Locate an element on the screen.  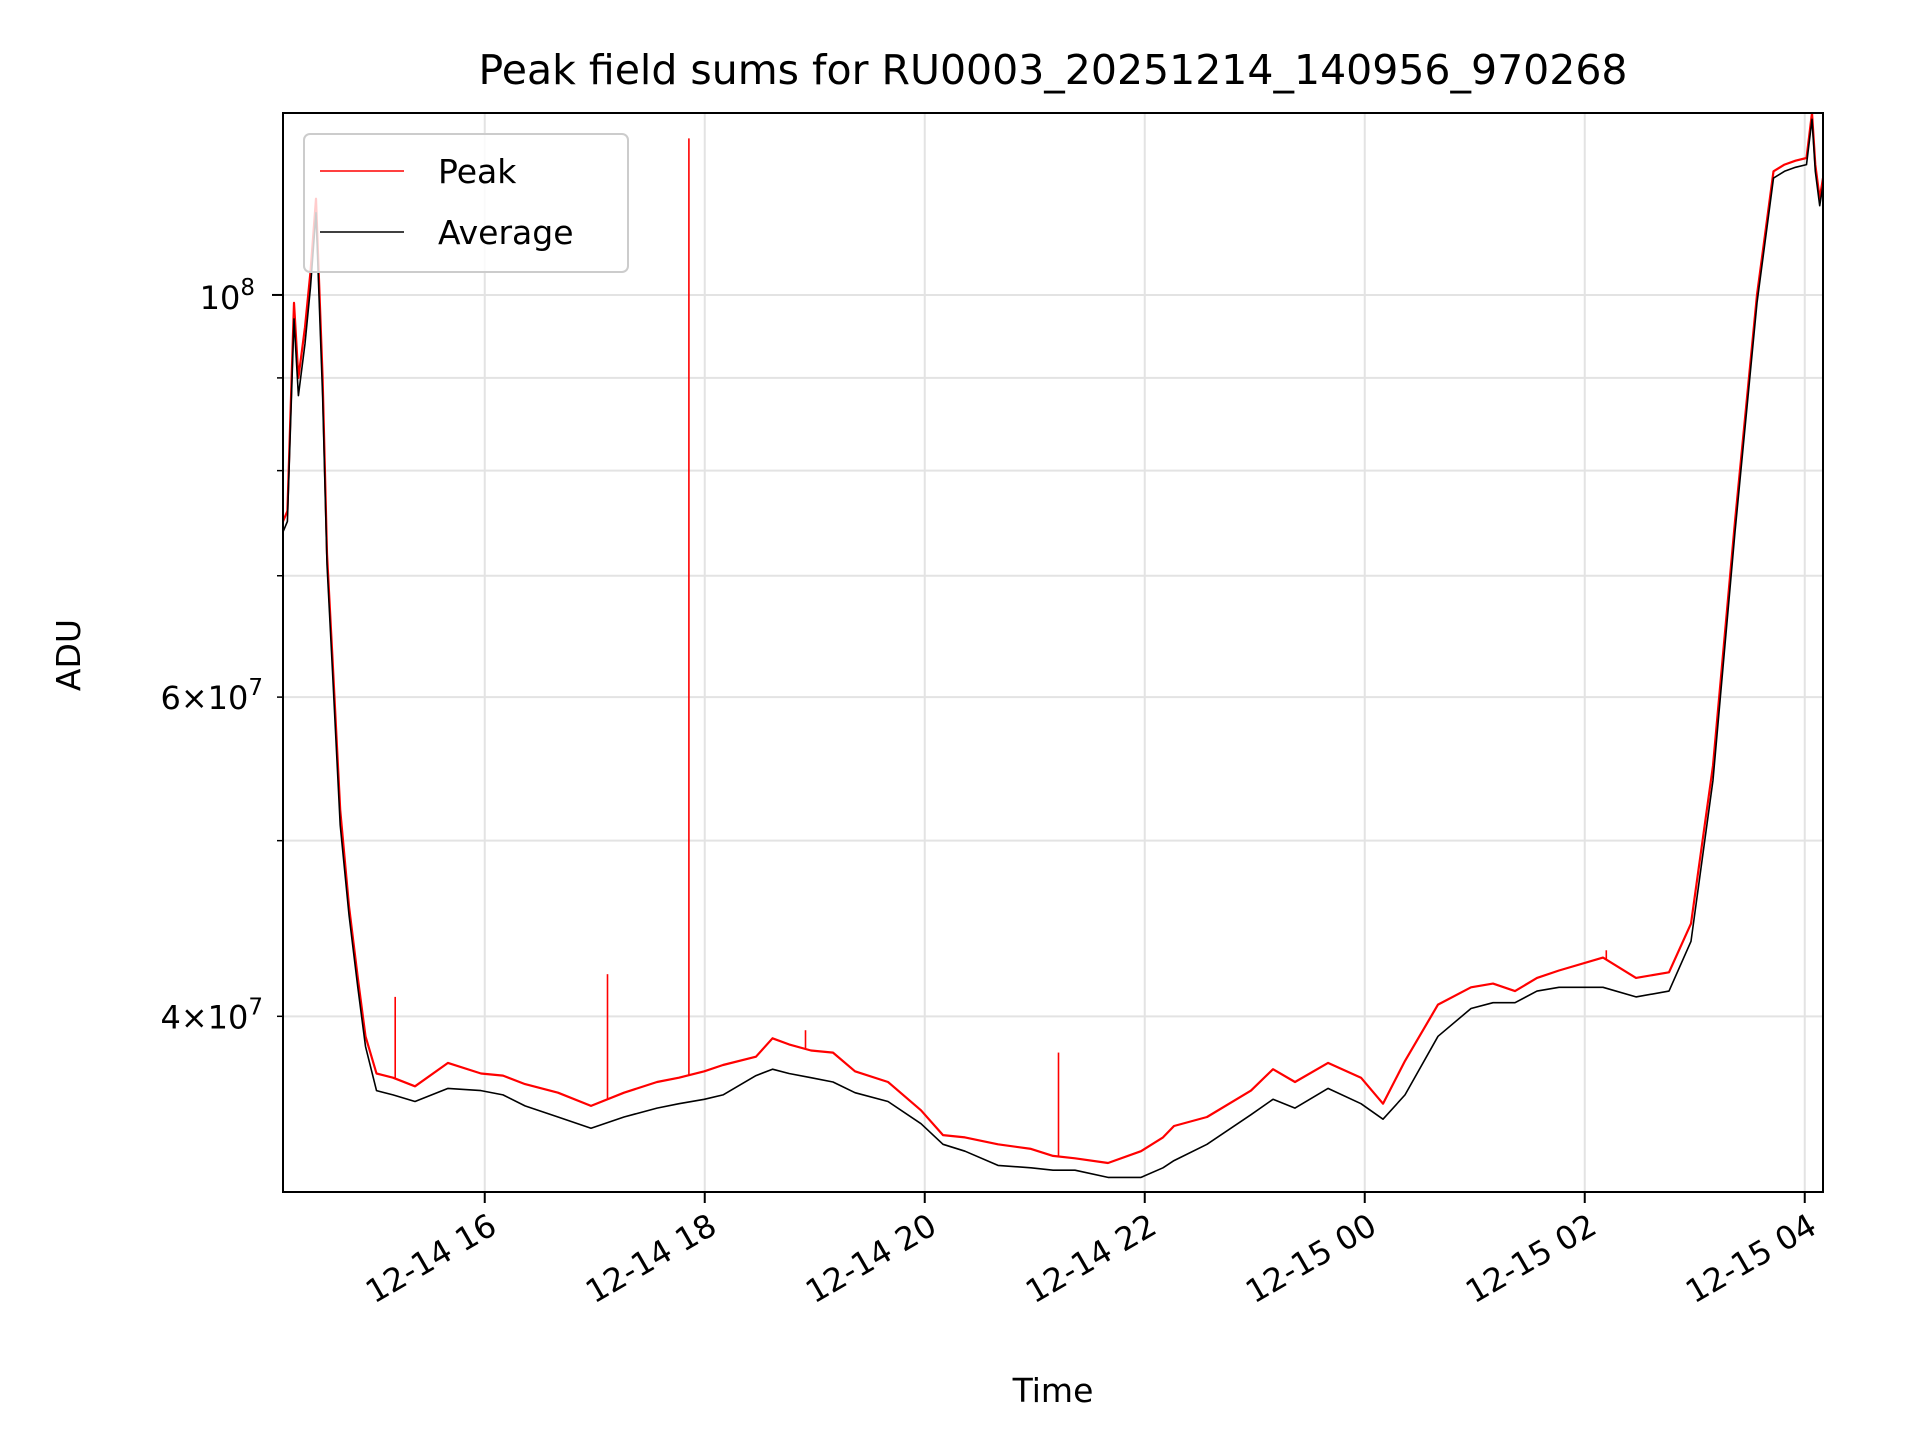
x-tick-label: 12-15 00 is located at coordinates (1311, 1258).